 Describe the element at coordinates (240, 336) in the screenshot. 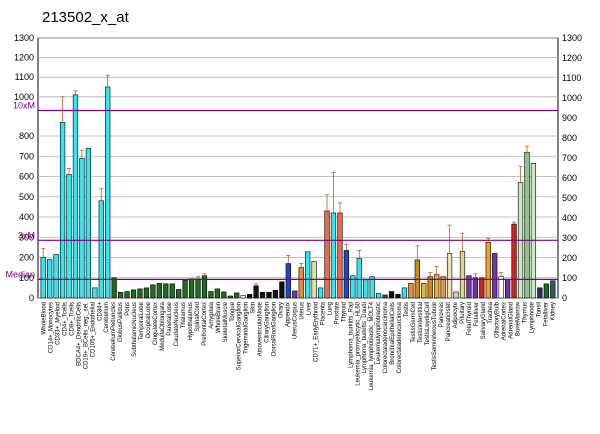

I see `category-label: SuperiorCervicalGanglion` at that location.